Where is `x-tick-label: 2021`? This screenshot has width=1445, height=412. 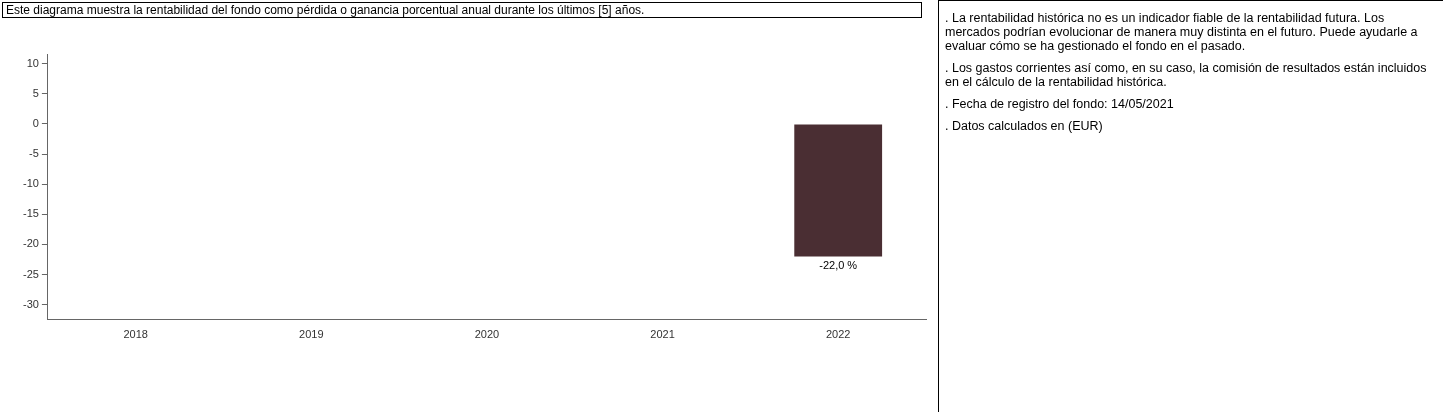 x-tick-label: 2021 is located at coordinates (662, 334).